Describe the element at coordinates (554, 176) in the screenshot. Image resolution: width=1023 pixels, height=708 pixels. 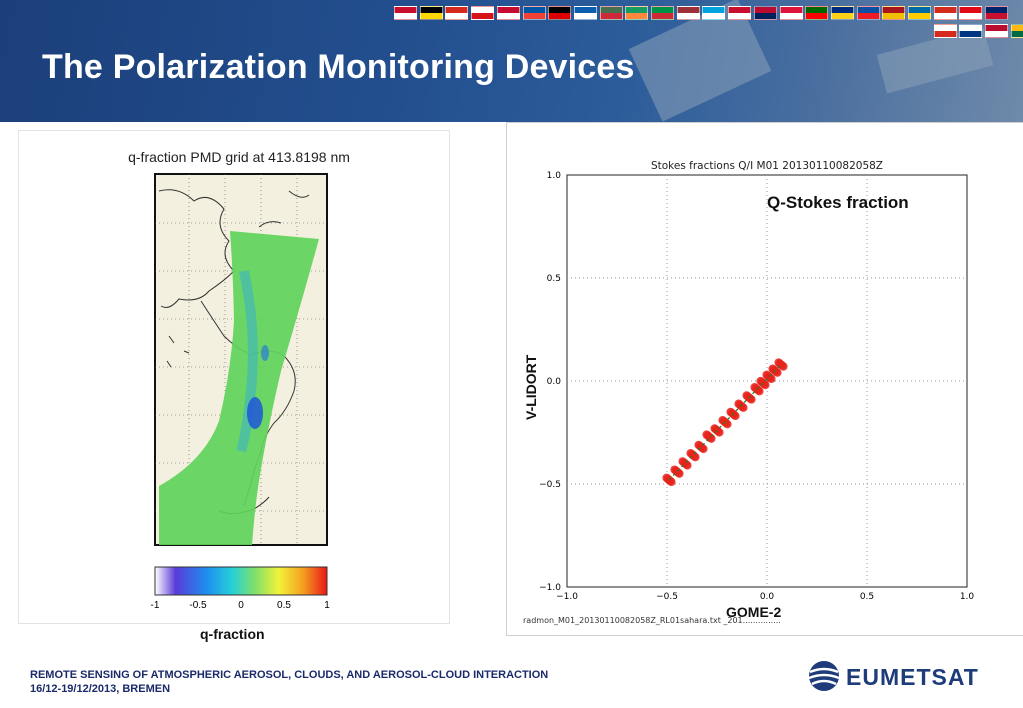
I see `y-tick-label: 1.0` at that location.